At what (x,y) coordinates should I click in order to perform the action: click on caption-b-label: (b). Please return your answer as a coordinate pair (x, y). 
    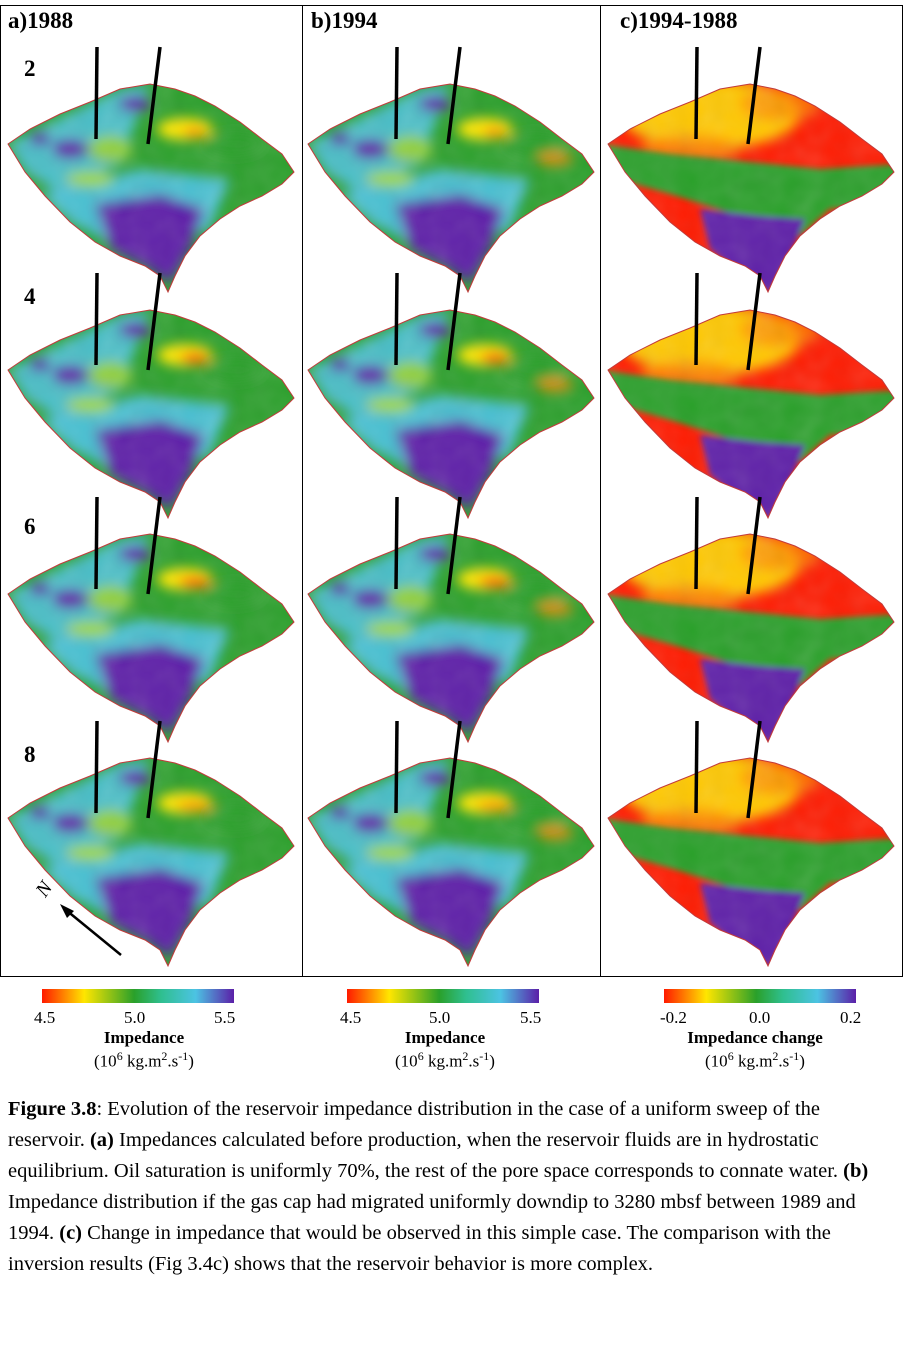
    Looking at the image, I should click on (856, 1171).